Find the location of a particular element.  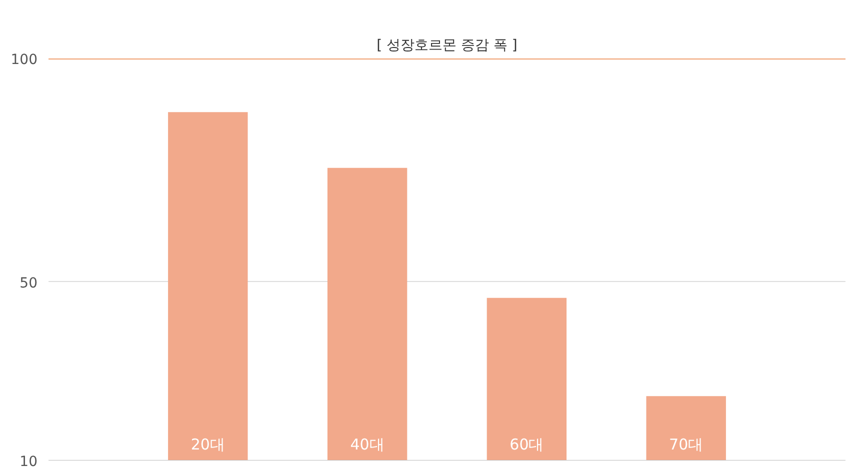

x-tick-label: 70대 is located at coordinates (686, 444).